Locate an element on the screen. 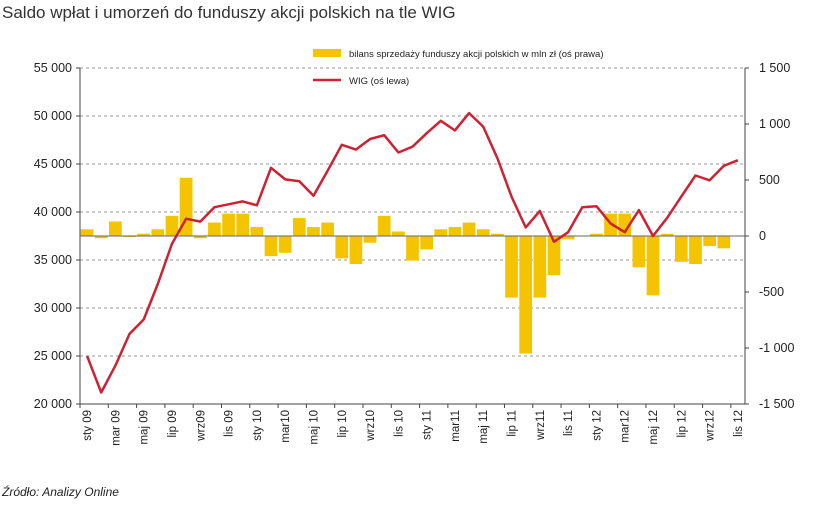  x-tick-label: sty 09 is located at coordinates (88, 425).